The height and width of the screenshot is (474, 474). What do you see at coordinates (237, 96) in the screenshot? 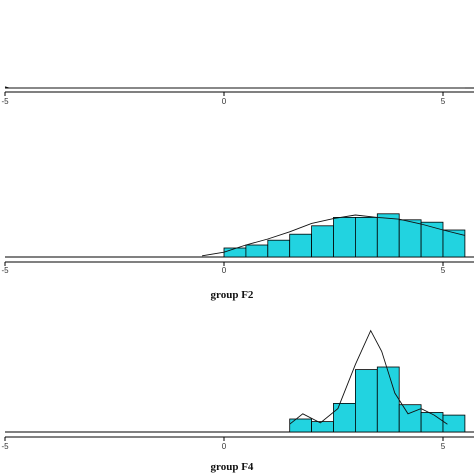
I see `histogram-panel-1: -5 0 5` at bounding box center [237, 96].